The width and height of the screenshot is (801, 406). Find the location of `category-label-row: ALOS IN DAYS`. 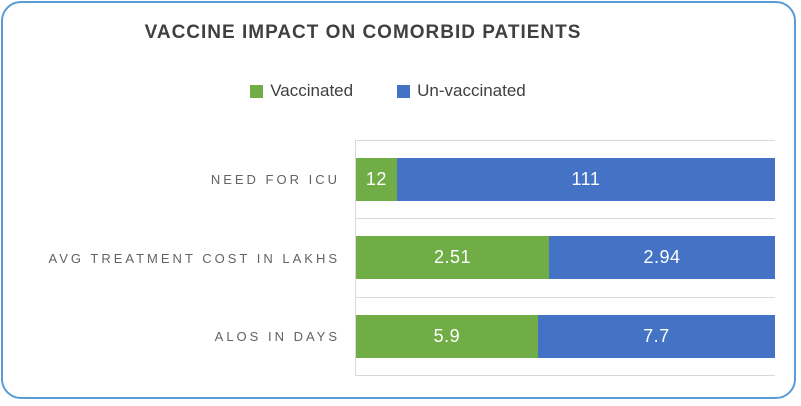

category-label-row: ALOS IN DAYS is located at coordinates (170, 336).